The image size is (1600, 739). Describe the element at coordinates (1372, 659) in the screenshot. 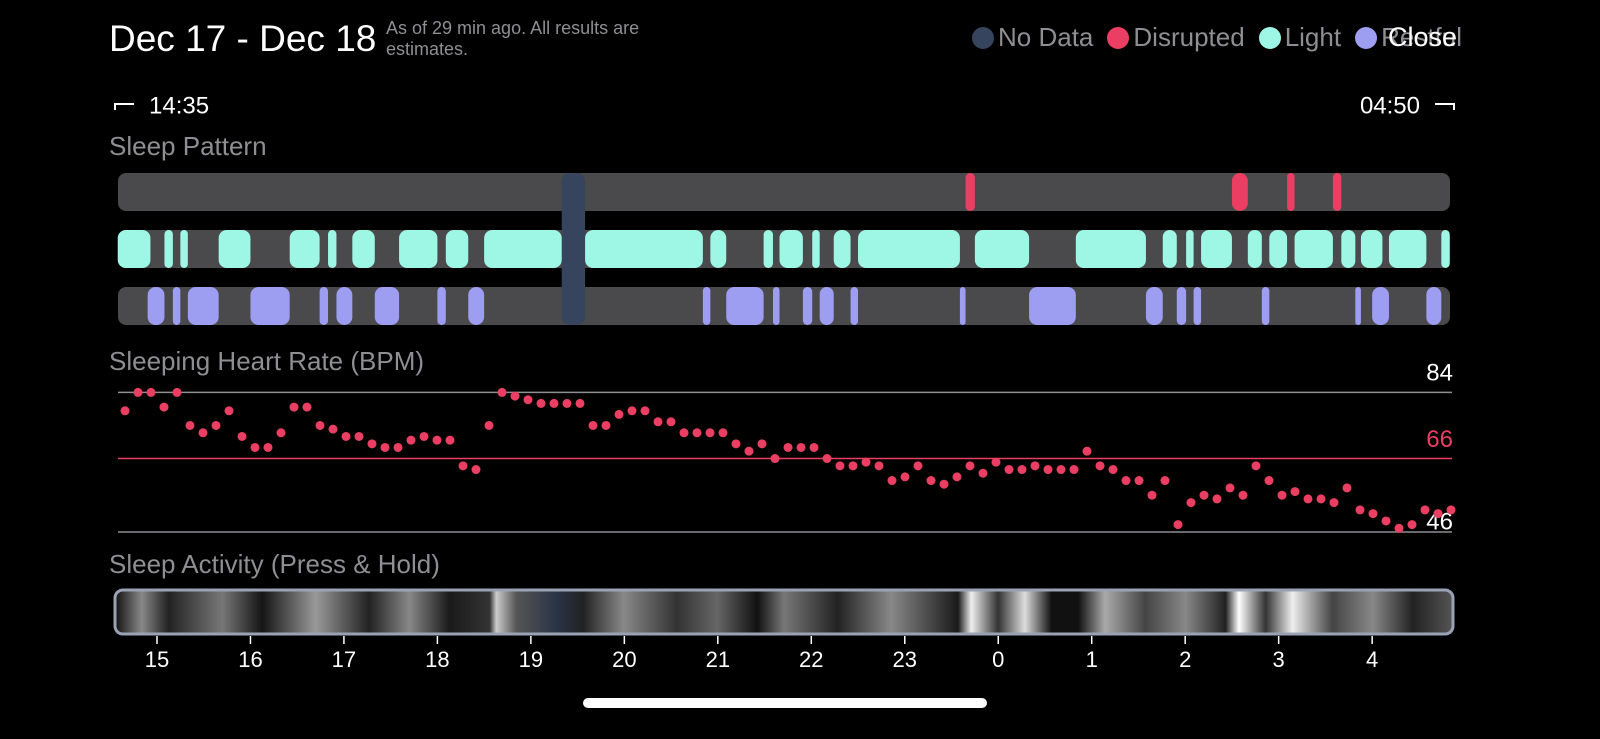

I see `x-tick-label: 4` at that location.